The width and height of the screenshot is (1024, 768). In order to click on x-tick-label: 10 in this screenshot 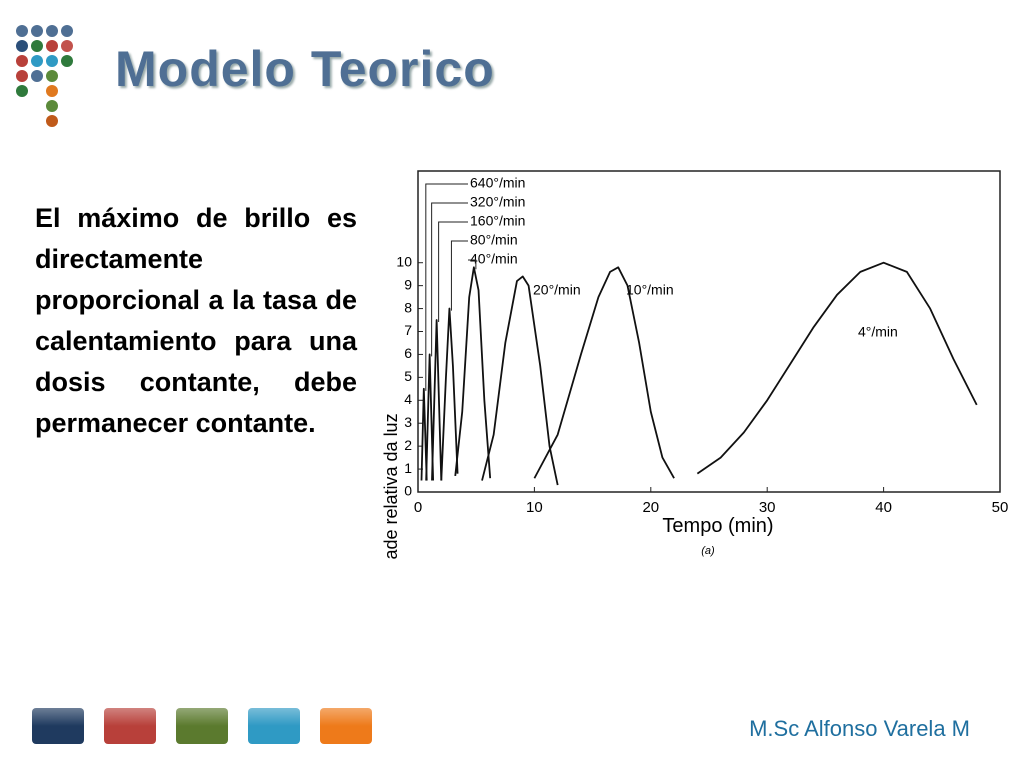, I will do `click(534, 507)`.